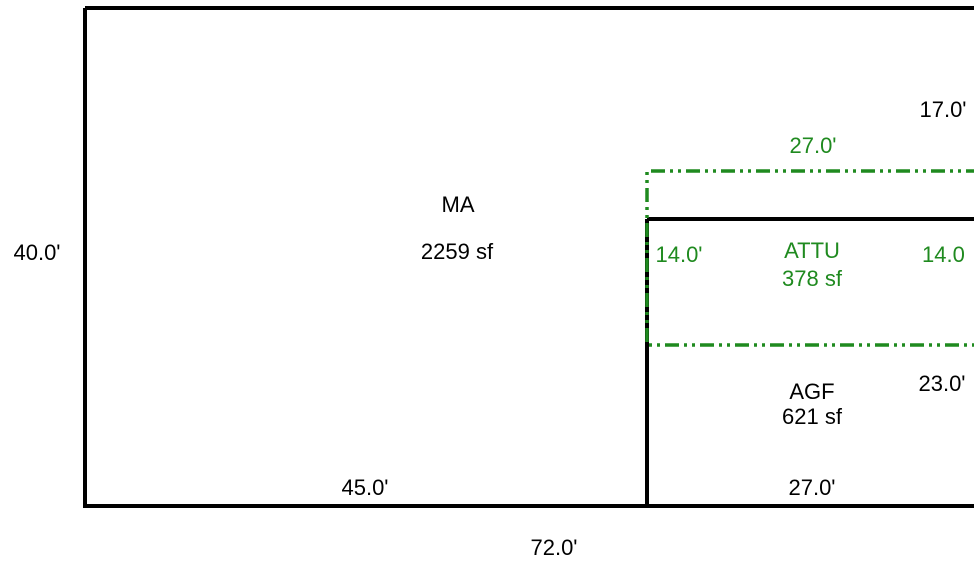 The height and width of the screenshot is (561, 974). What do you see at coordinates (812, 416) in the screenshot?
I see `agf-area-label: 621 sf` at bounding box center [812, 416].